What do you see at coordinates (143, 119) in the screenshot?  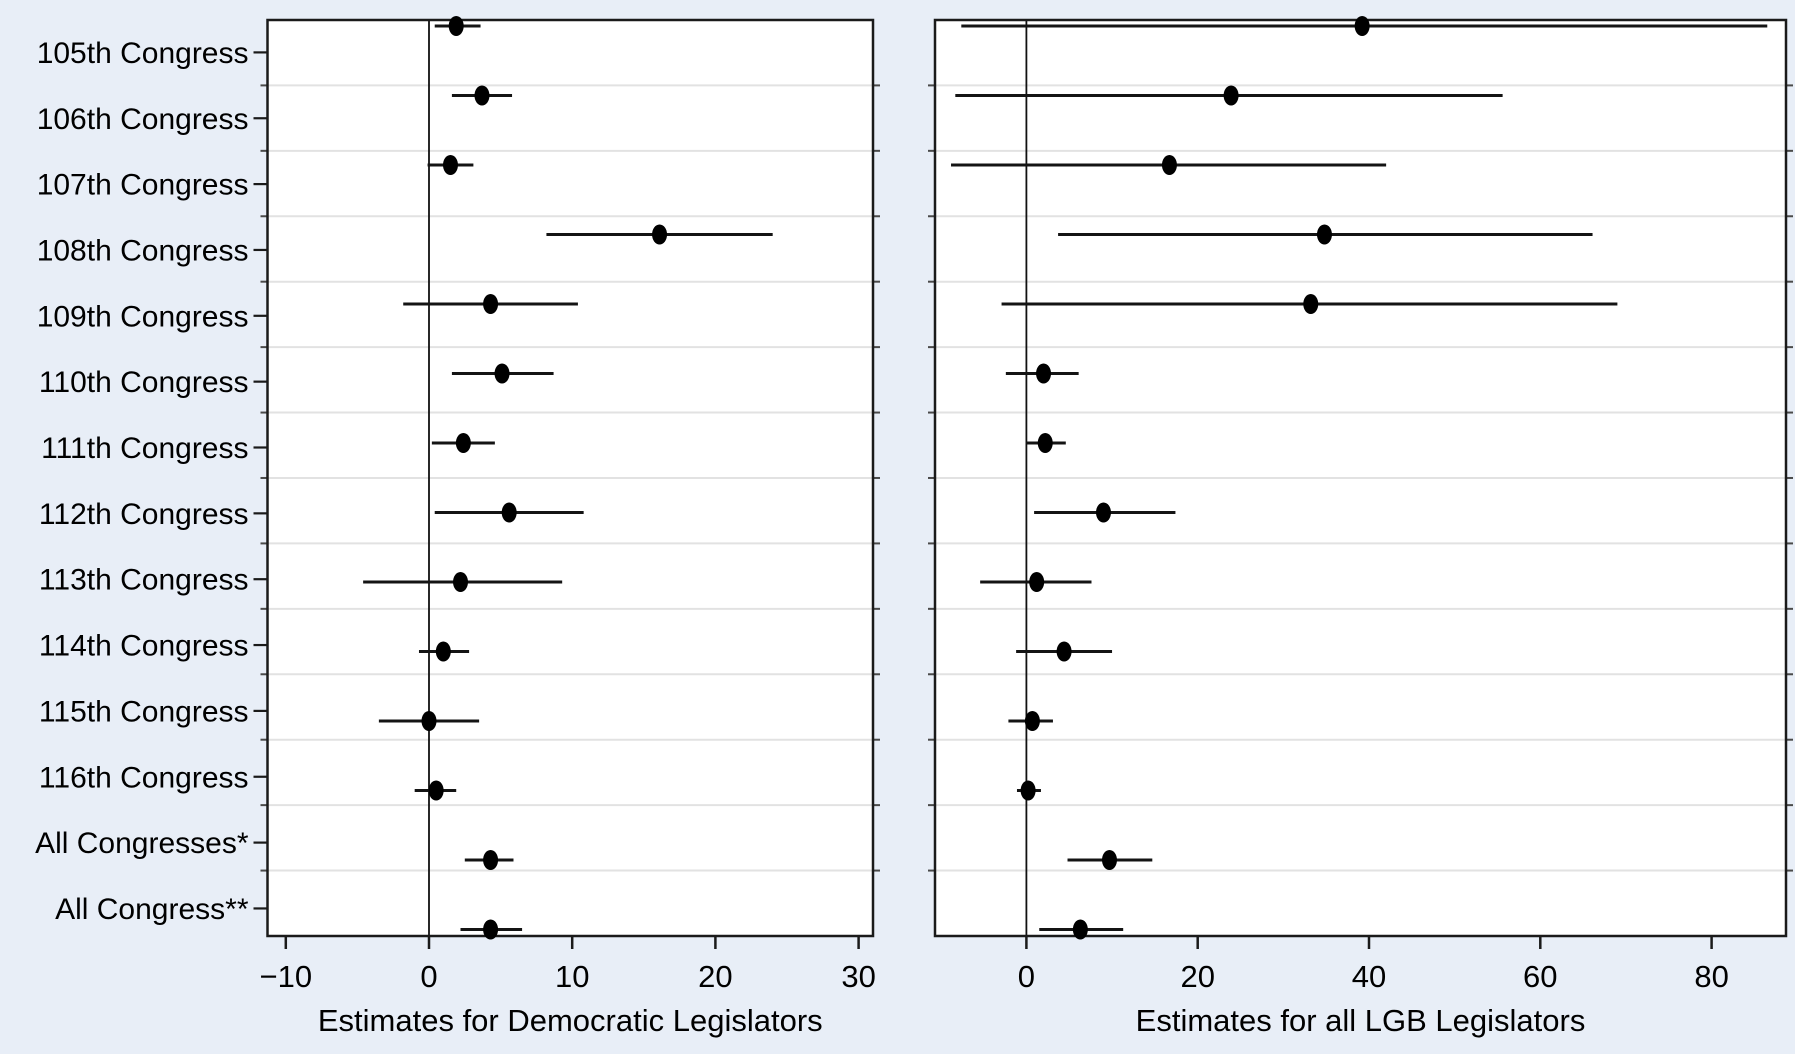 I see `y-axis-label: 106th Congress` at bounding box center [143, 119].